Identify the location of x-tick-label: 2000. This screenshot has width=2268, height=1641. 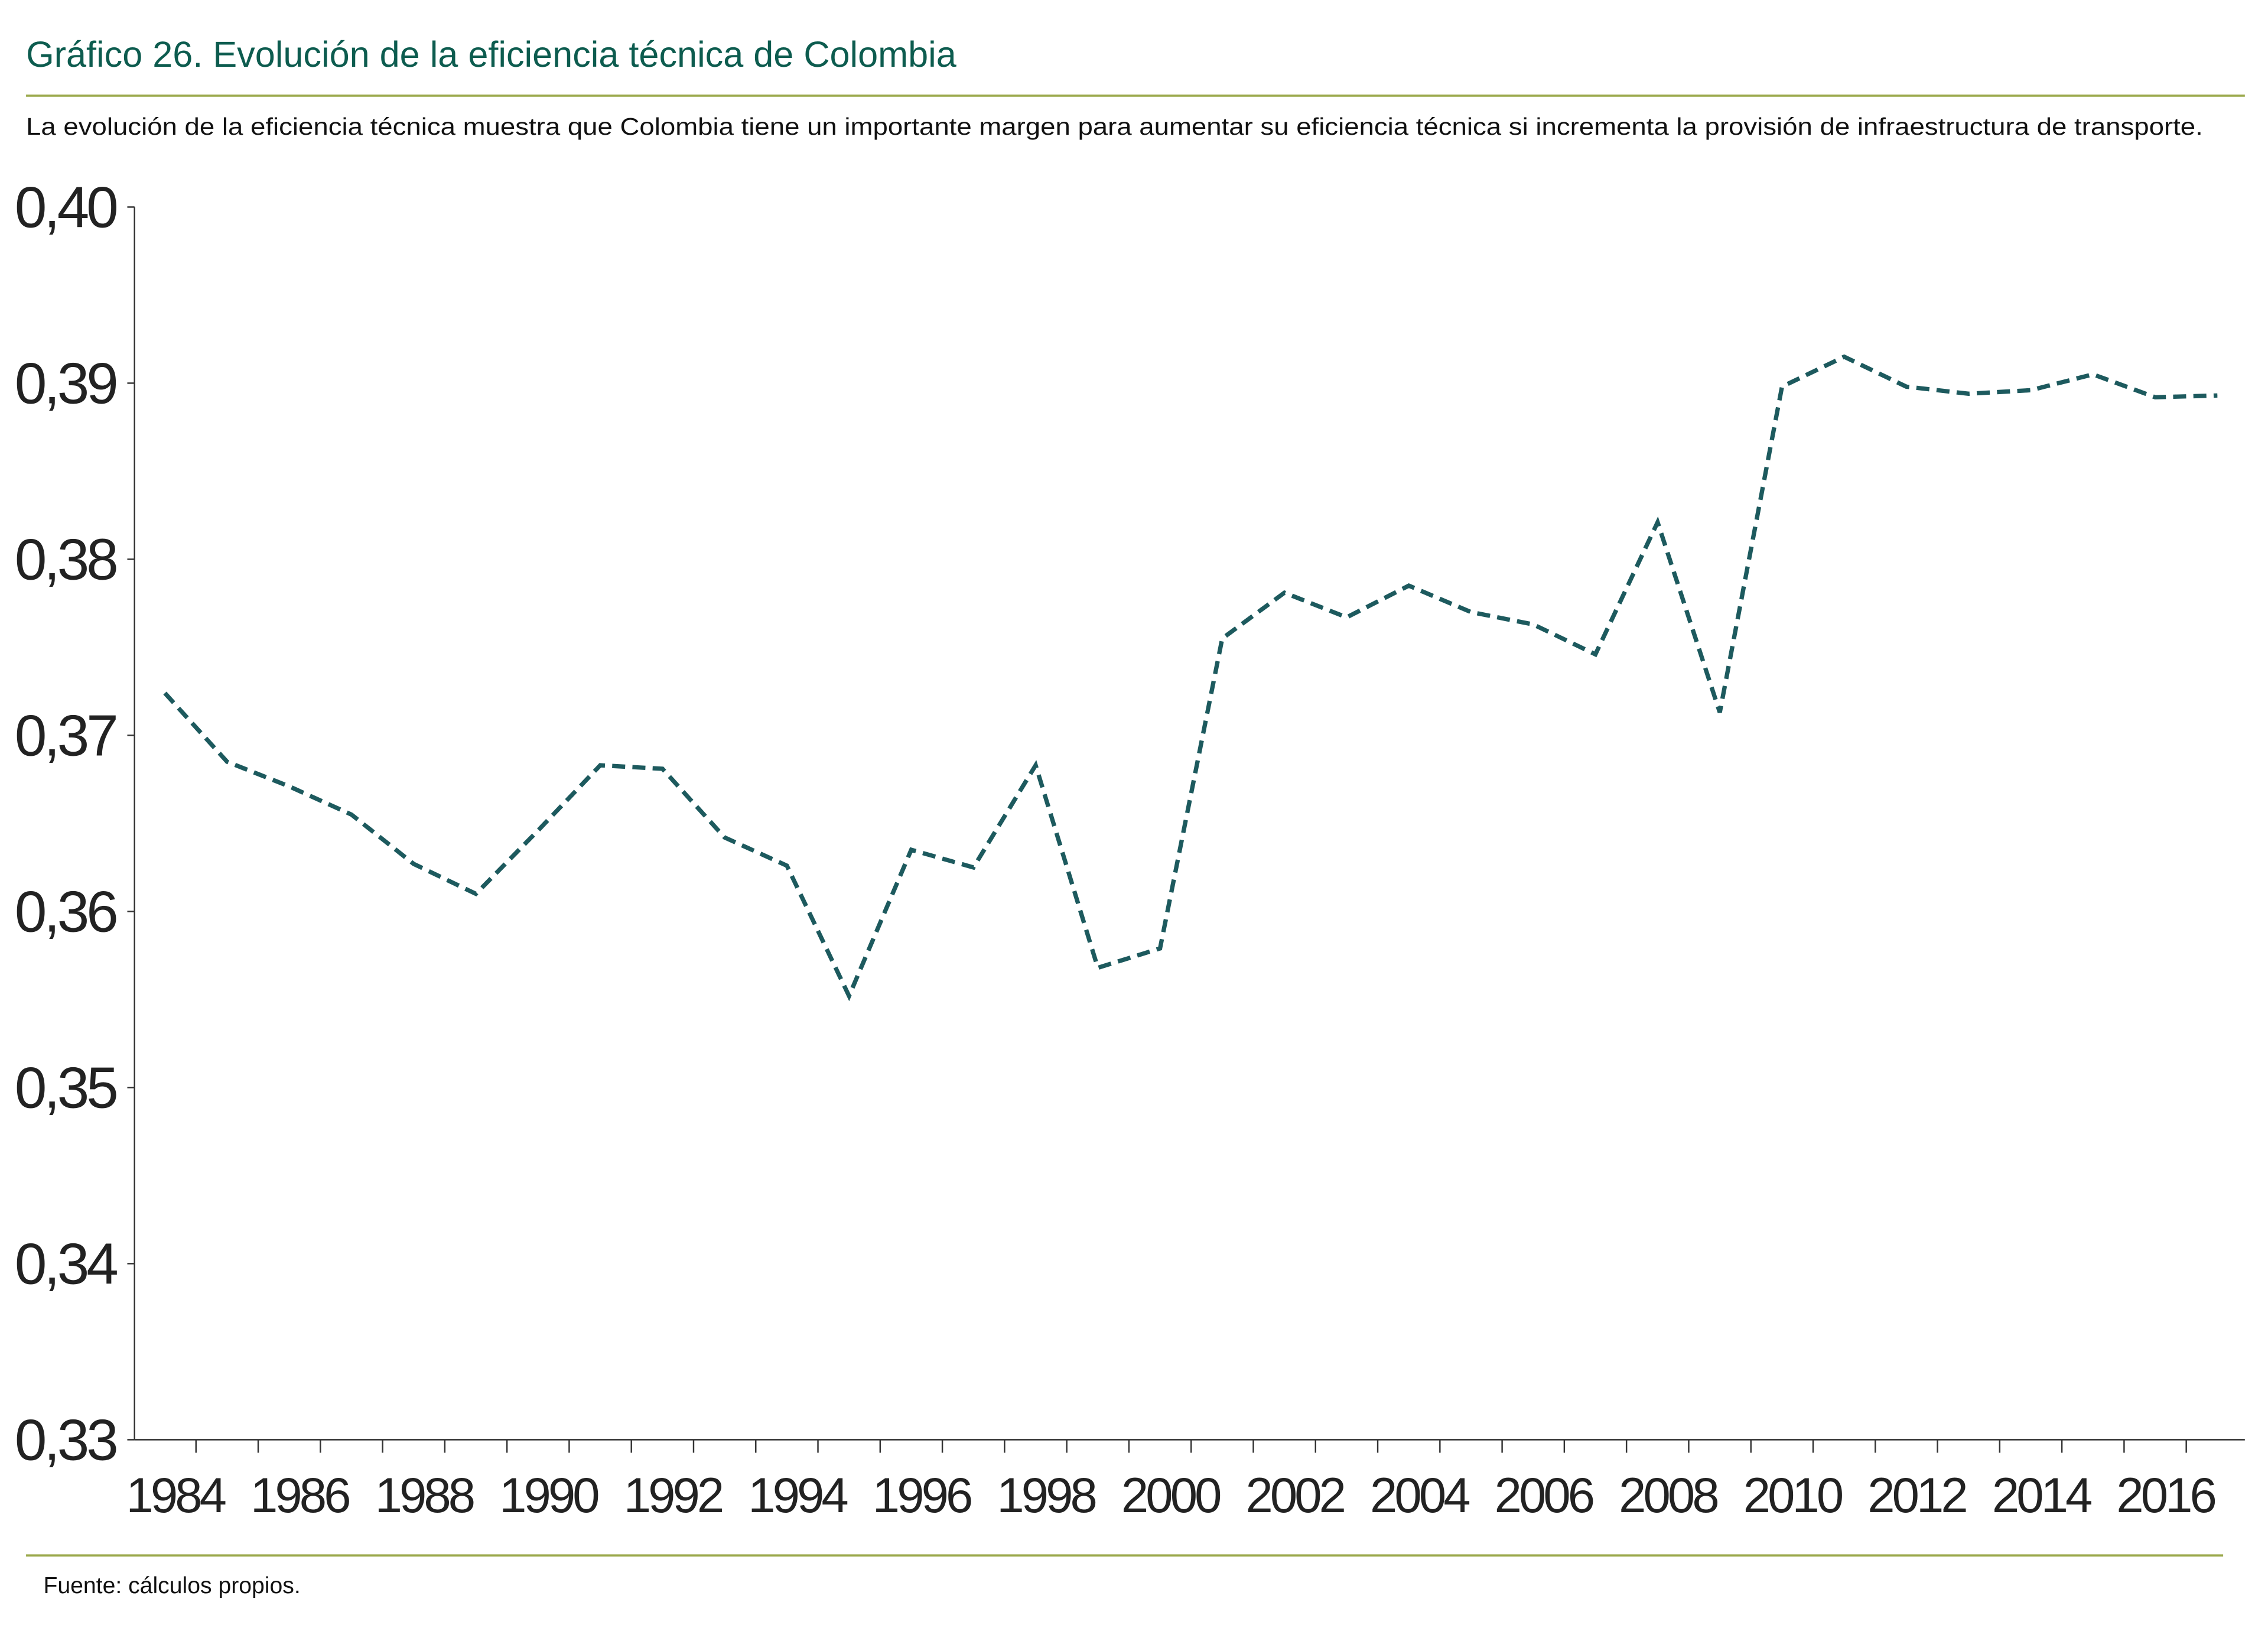
(1171, 1495).